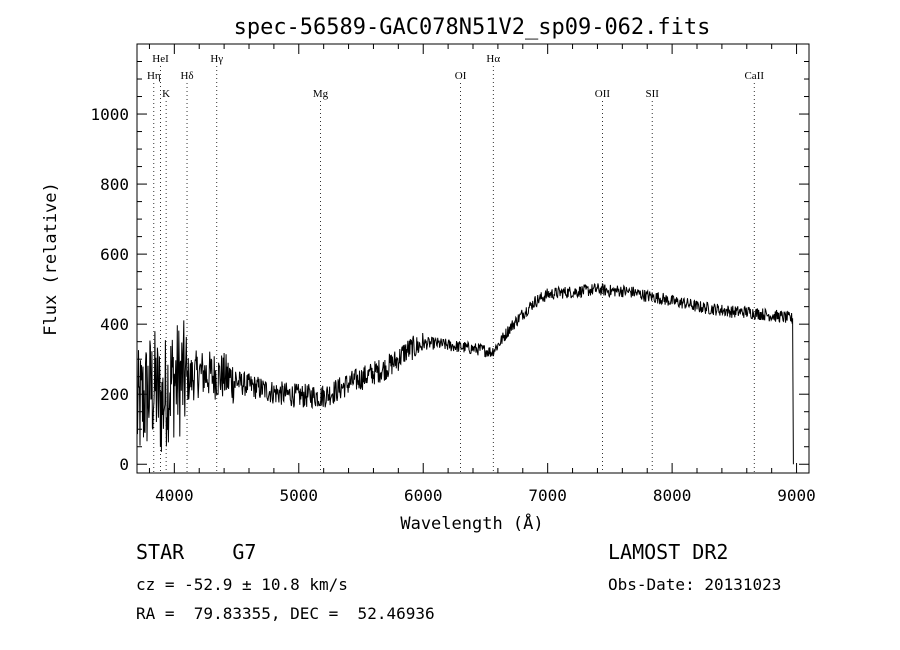  What do you see at coordinates (321, 94) in the screenshot?
I see `spectral-line-label: Mg` at bounding box center [321, 94].